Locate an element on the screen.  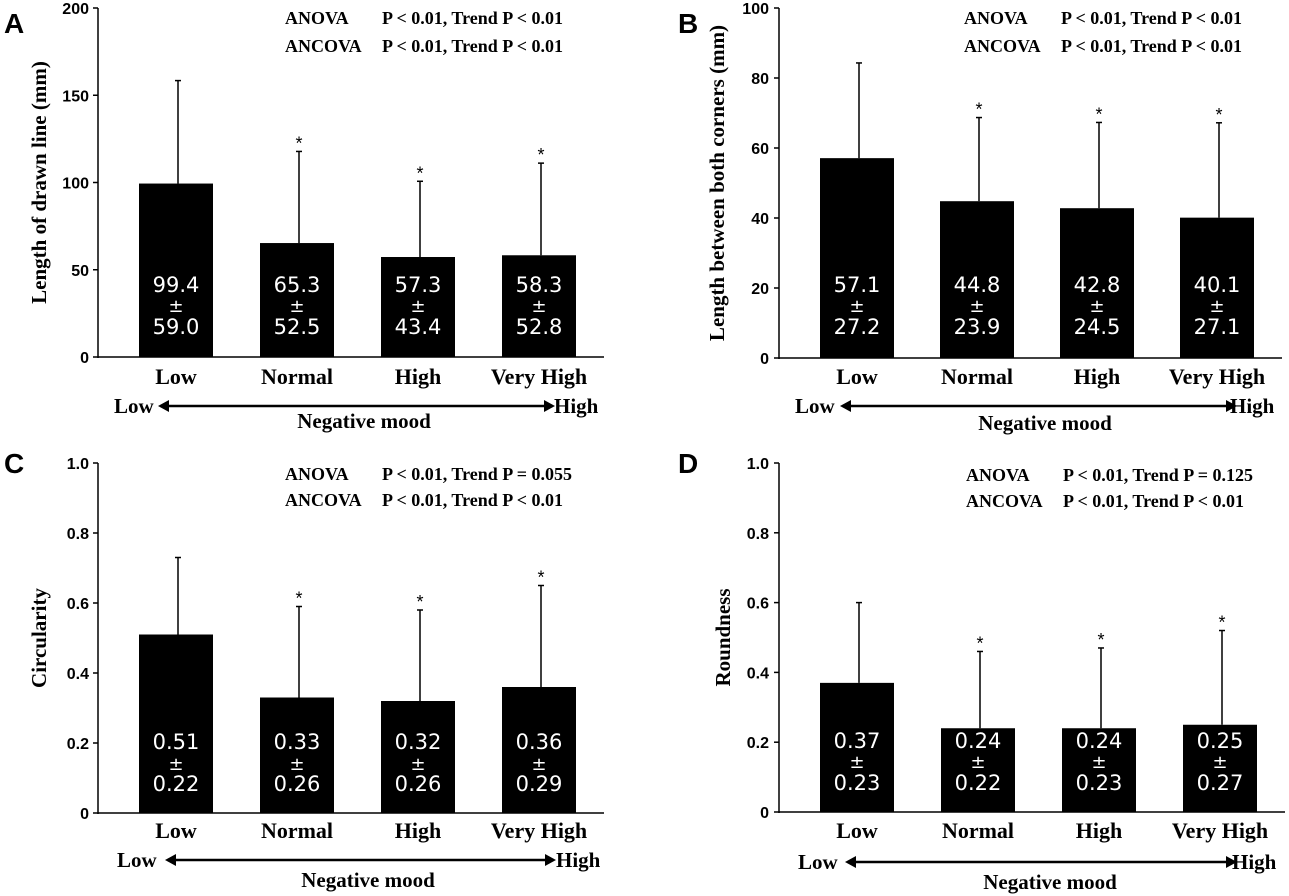
bar-mean-label: 0.37 is located at coordinates (857, 741).